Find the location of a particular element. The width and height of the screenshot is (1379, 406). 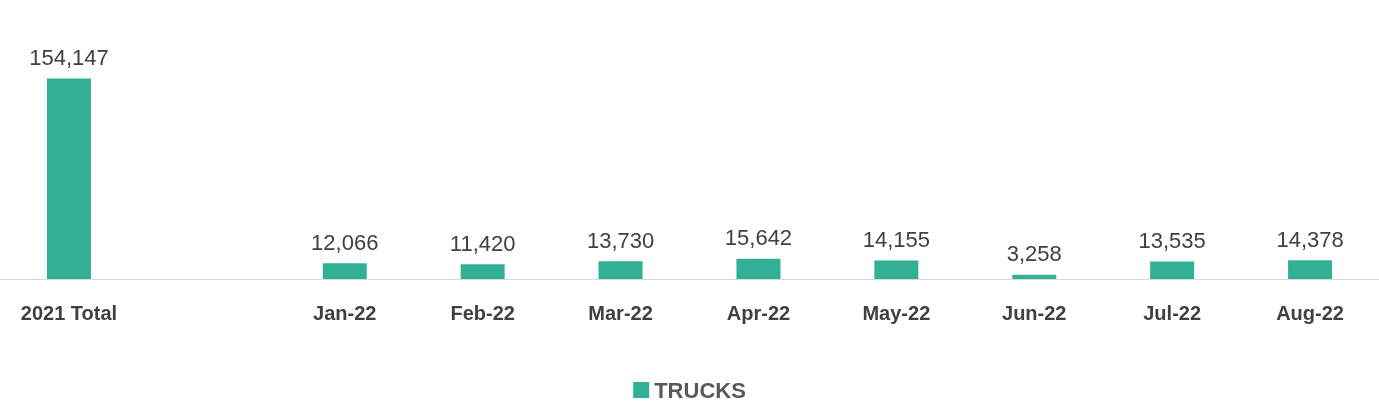

data-label: 15,642 is located at coordinates (758, 238).